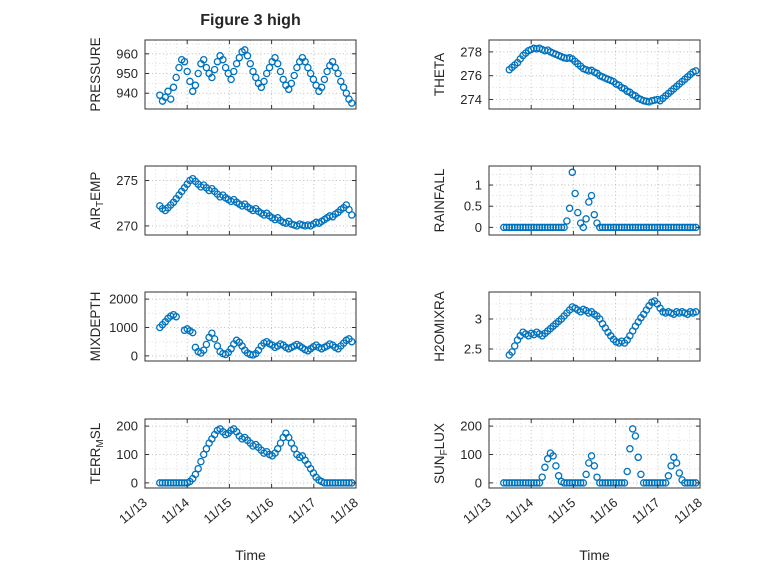 Image resolution: width=778 pixels, height=583 pixels. I want to click on x-tick-label: 11/18, so click(344, 511).